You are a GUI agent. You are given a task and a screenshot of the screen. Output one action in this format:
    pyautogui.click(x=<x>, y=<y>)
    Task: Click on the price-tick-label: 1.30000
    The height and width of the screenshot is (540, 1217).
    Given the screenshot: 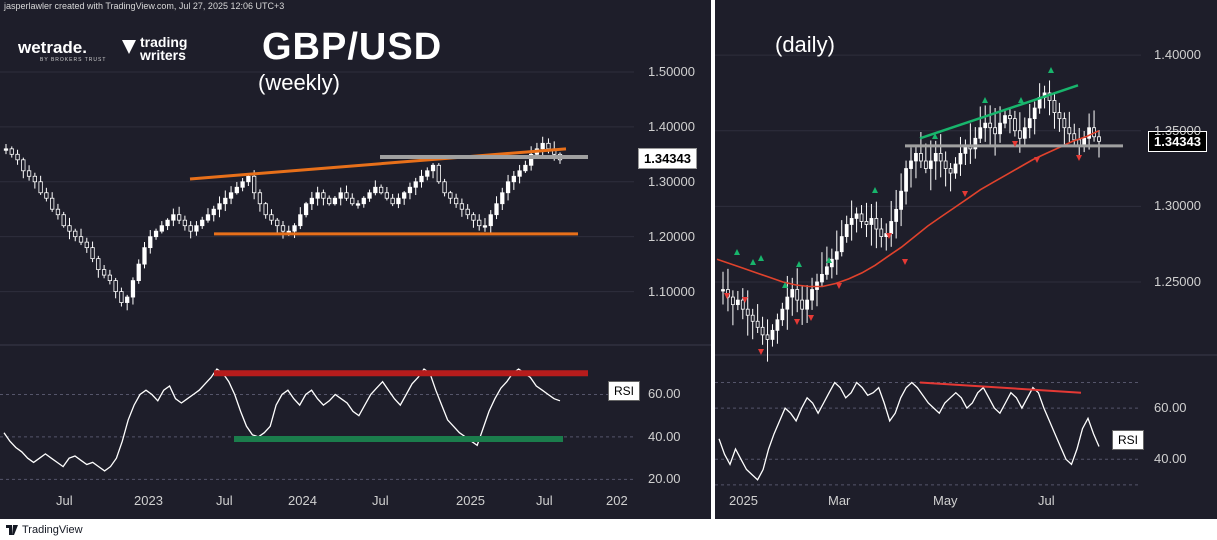 What is the action you would take?
    pyautogui.click(x=671, y=181)
    